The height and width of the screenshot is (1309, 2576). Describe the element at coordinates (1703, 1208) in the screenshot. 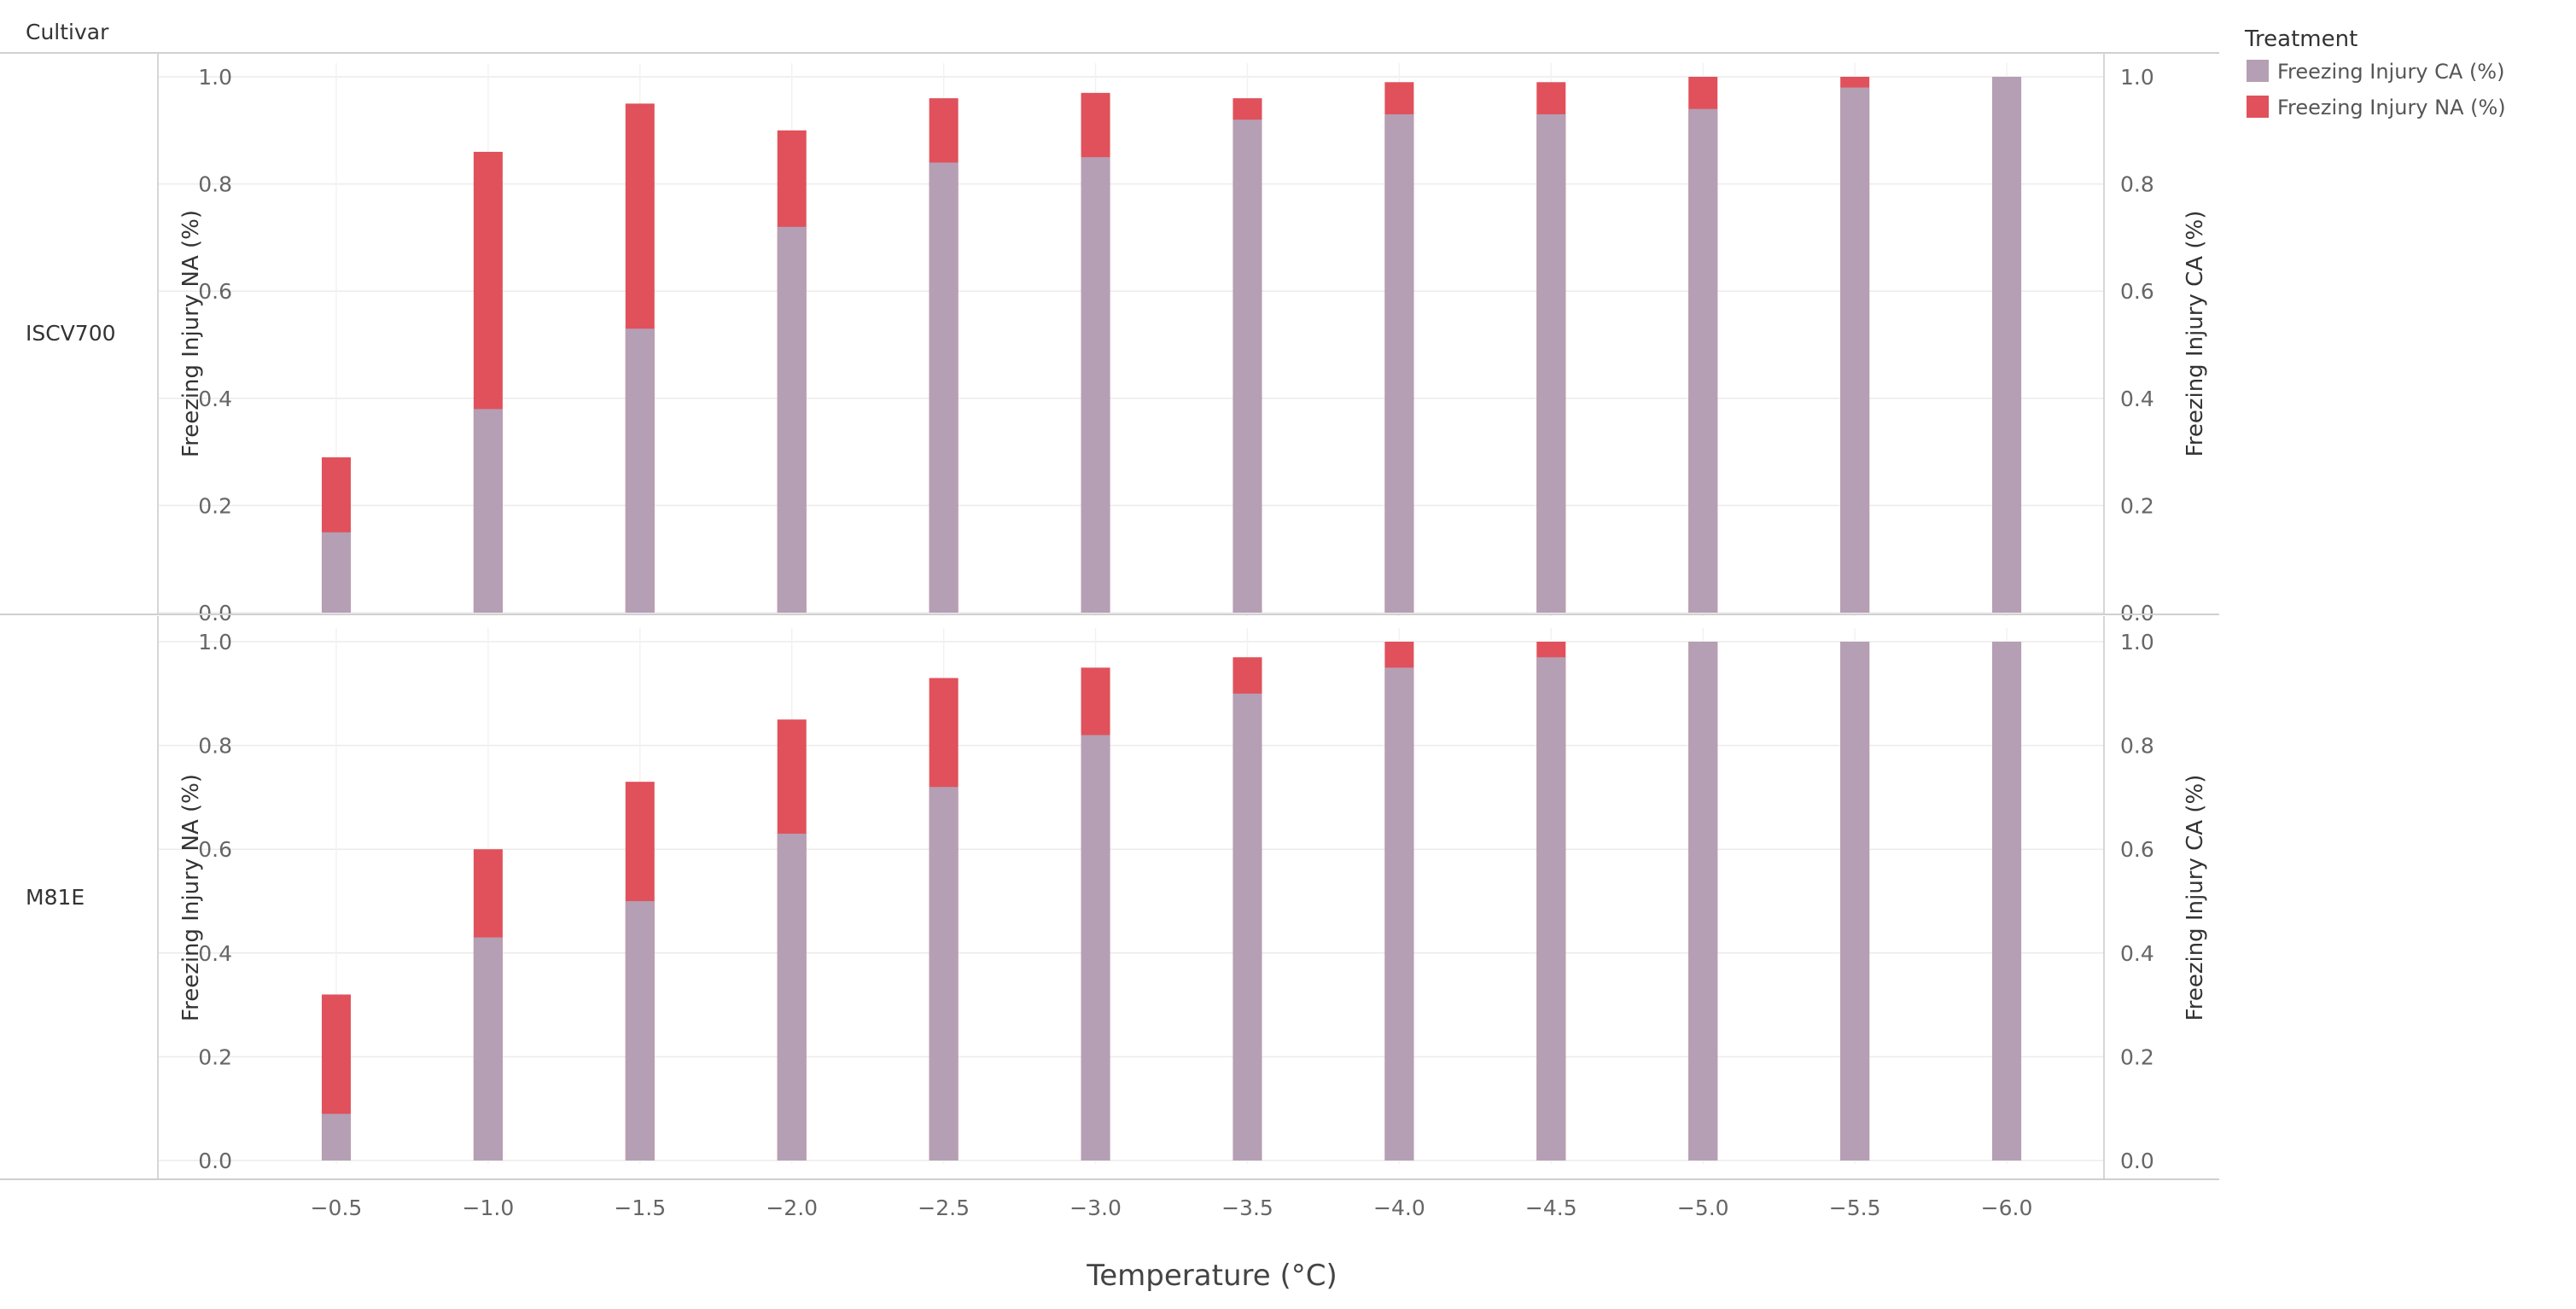

I see `x-tick-label: −5.0` at that location.